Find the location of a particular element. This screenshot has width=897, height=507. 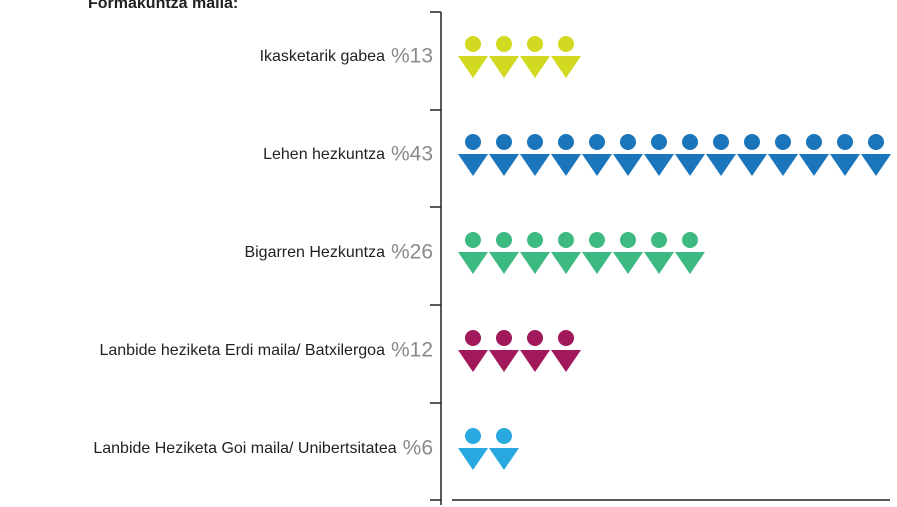

value-label: %6 is located at coordinates (418, 448).